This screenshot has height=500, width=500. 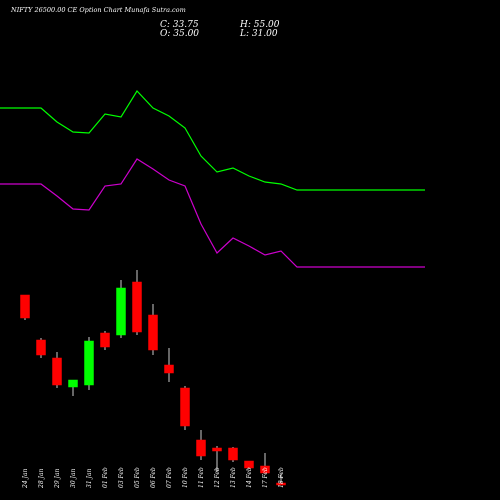 I want to click on x-tick-label: 31 Jan, so click(x=89, y=478).